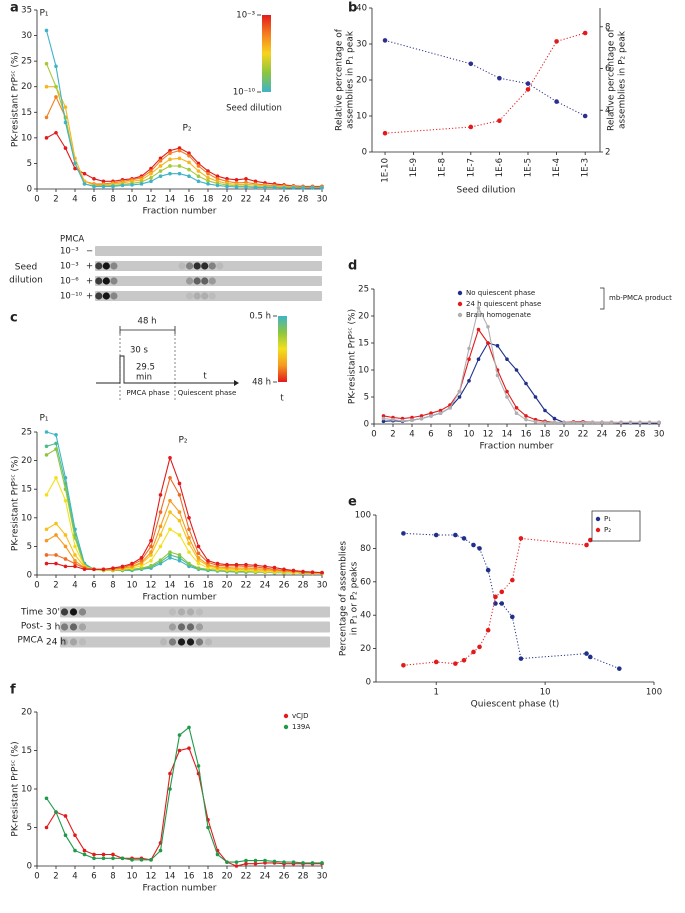 Image resolution: width=685 pixels, height=913 pixels. Describe the element at coordinates (26, 11) in the screenshot. I see `y-tick-label: 35` at that location.